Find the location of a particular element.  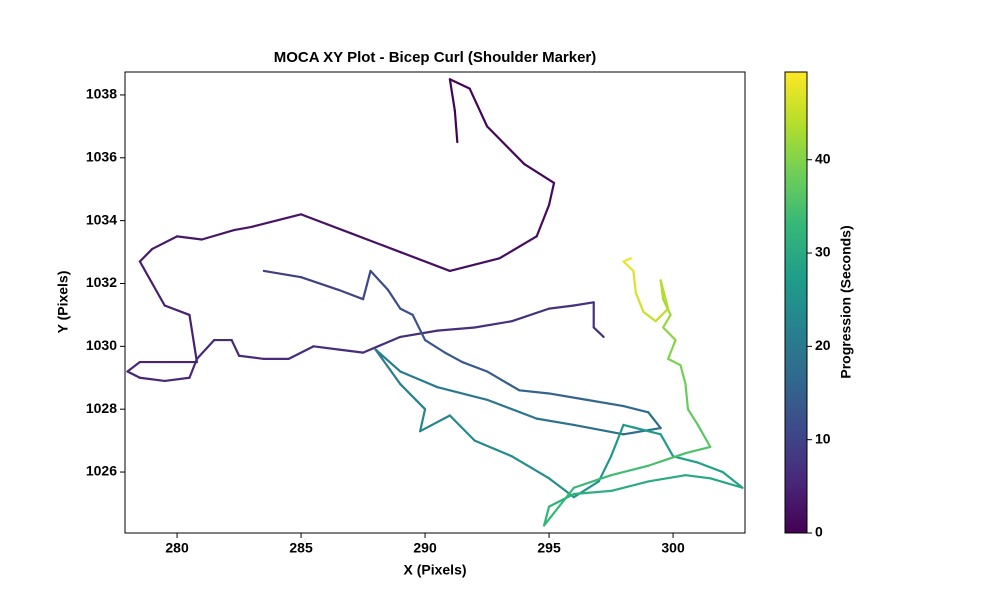

y-tick-label: 1038 is located at coordinates (101, 94).